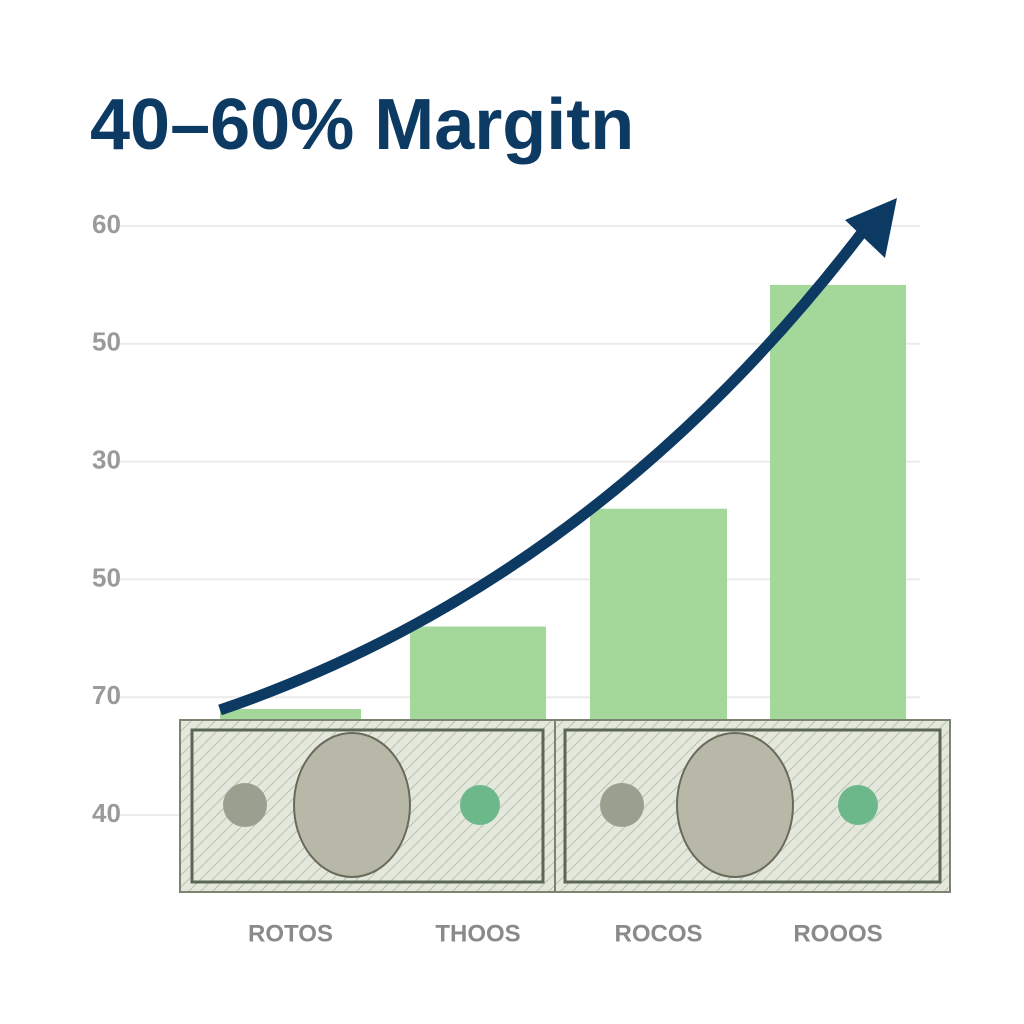  Describe the element at coordinates (477, 933) in the screenshot. I see `x-tick-label: THOOS` at that location.